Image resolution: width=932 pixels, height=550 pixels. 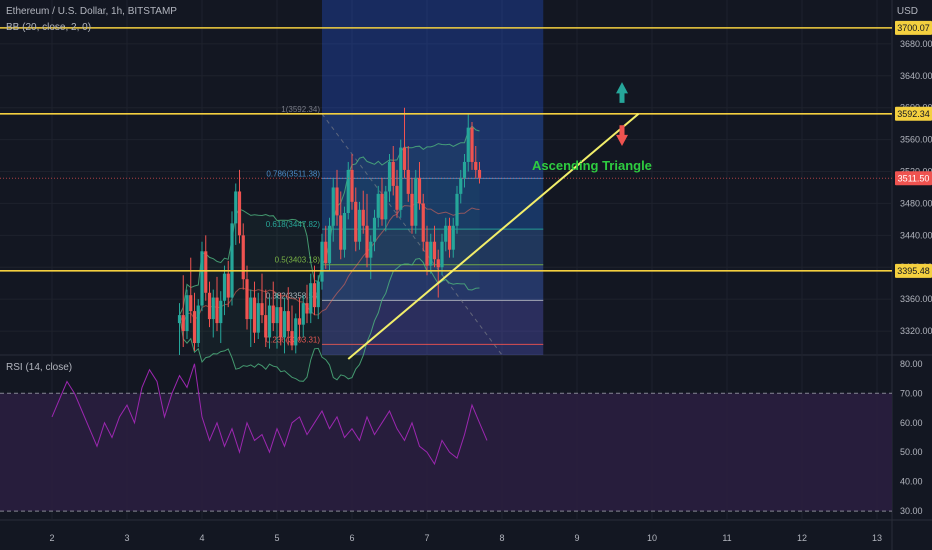 I want to click on candles, so click(x=329, y=231).